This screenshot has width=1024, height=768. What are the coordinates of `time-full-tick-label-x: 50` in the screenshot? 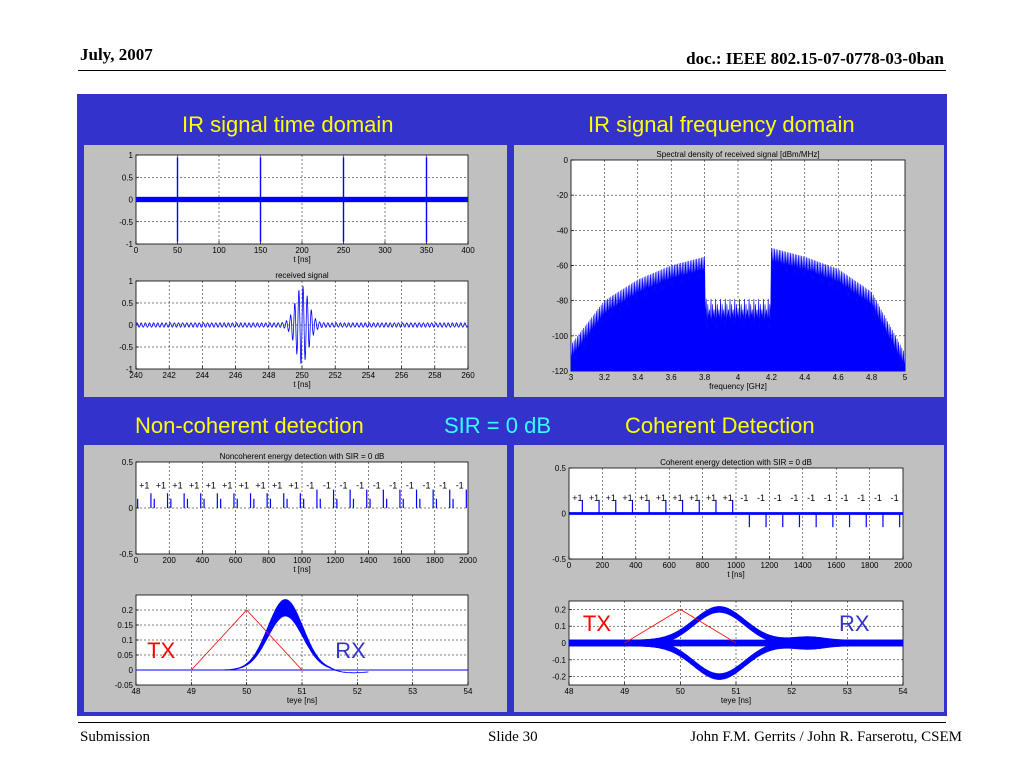 It's located at (177, 250).